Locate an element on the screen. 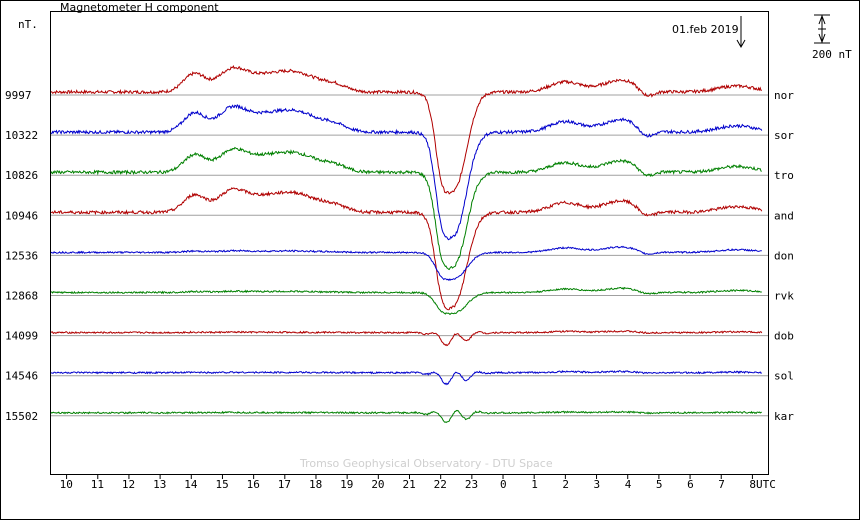 This screenshot has height=520, width=860. trace-don is located at coordinates (406, 263).